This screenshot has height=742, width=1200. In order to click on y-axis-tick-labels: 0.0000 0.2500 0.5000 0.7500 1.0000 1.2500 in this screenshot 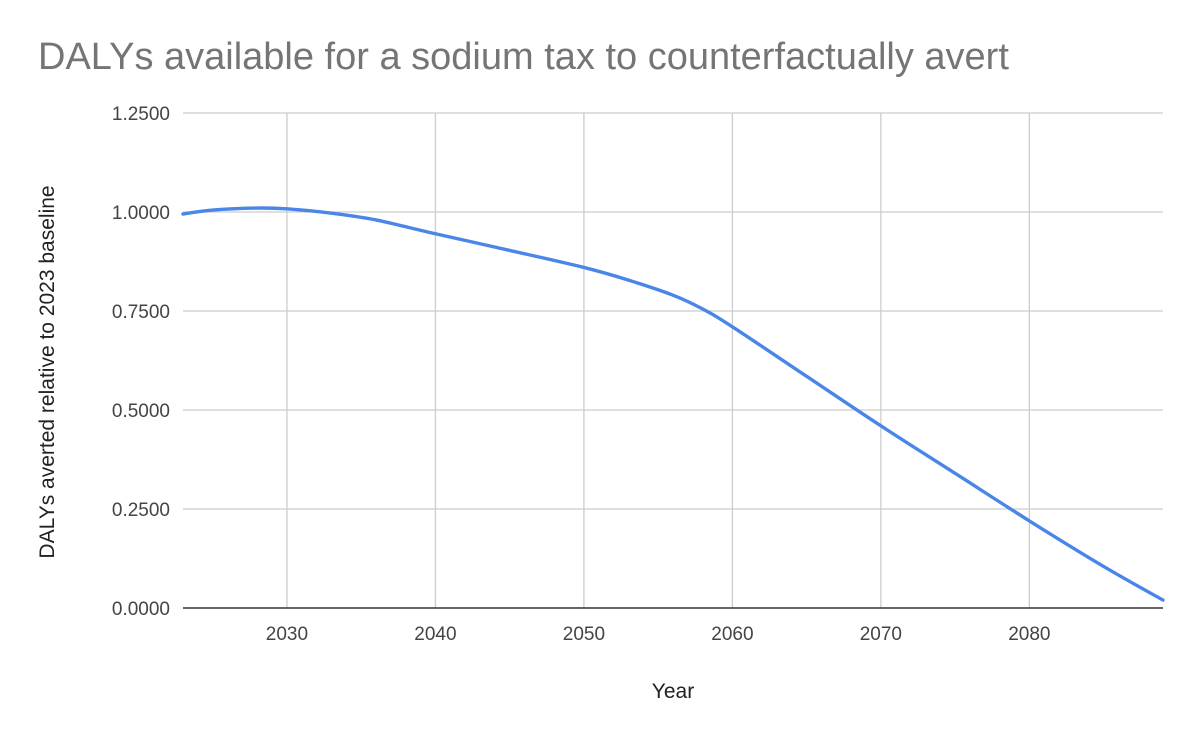, I will do `click(141, 362)`.